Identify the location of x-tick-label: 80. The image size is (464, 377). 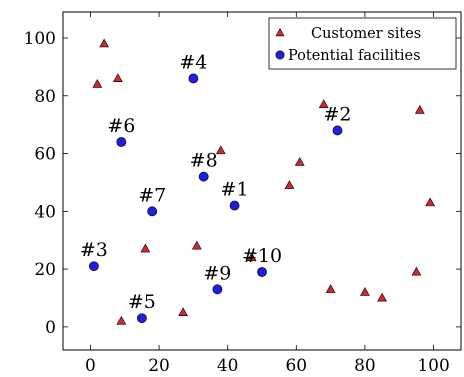
(365, 366).